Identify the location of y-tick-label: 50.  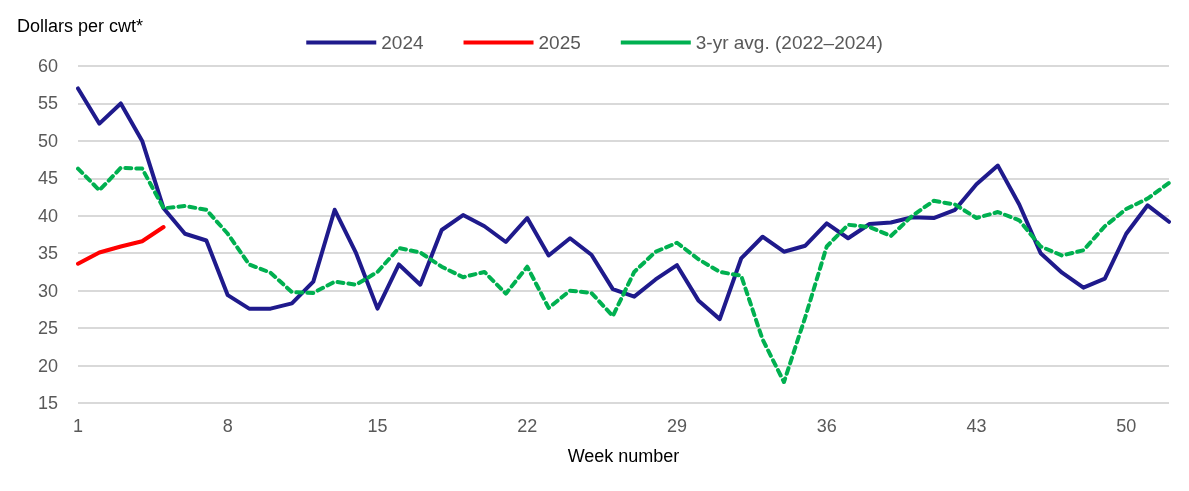
(47, 140).